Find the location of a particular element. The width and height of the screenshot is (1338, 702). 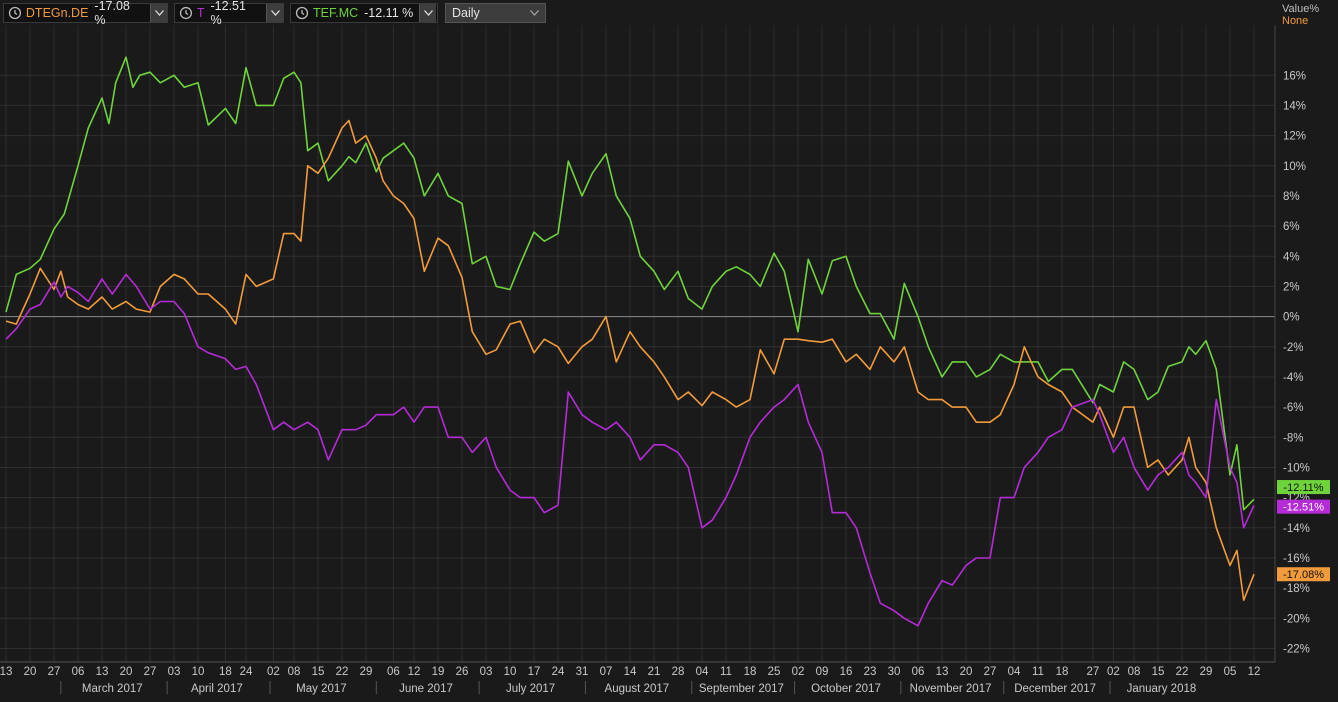

x-tick-label: 05 is located at coordinates (1230, 672).